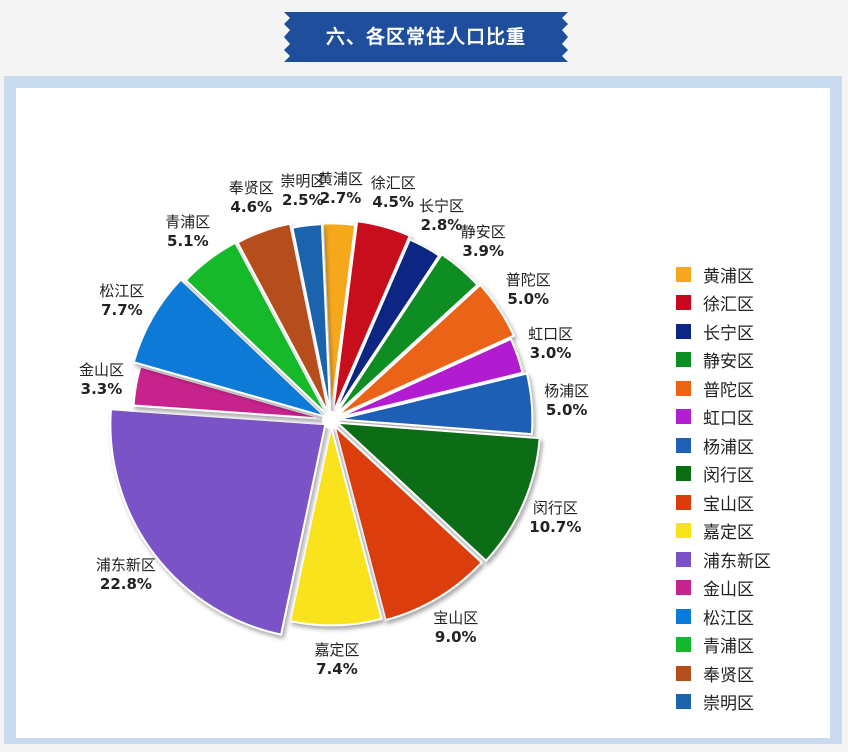 The height and width of the screenshot is (752, 848). I want to click on slice-label-9: 宝山区 9.0%, so click(455, 628).